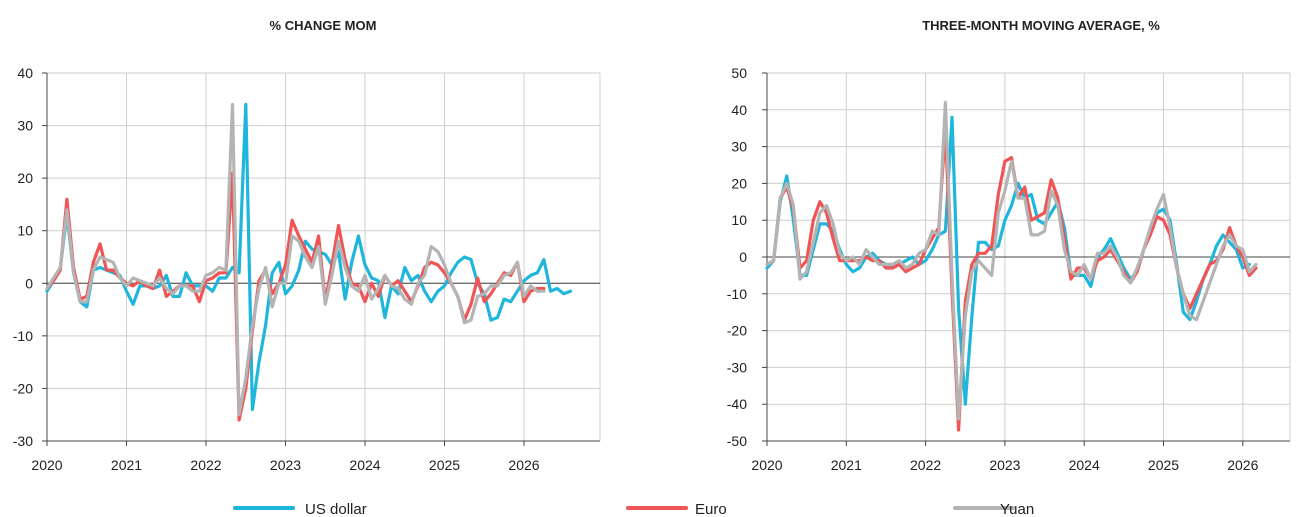 The width and height of the screenshot is (1314, 517). Describe the element at coordinates (711, 509) in the screenshot. I see `legend-label-euro: Euro` at that location.